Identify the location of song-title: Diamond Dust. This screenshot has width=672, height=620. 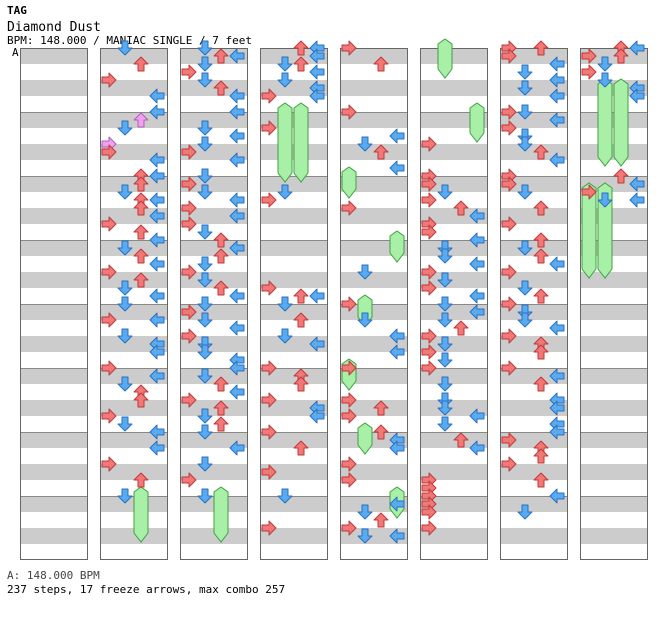
(54, 27).